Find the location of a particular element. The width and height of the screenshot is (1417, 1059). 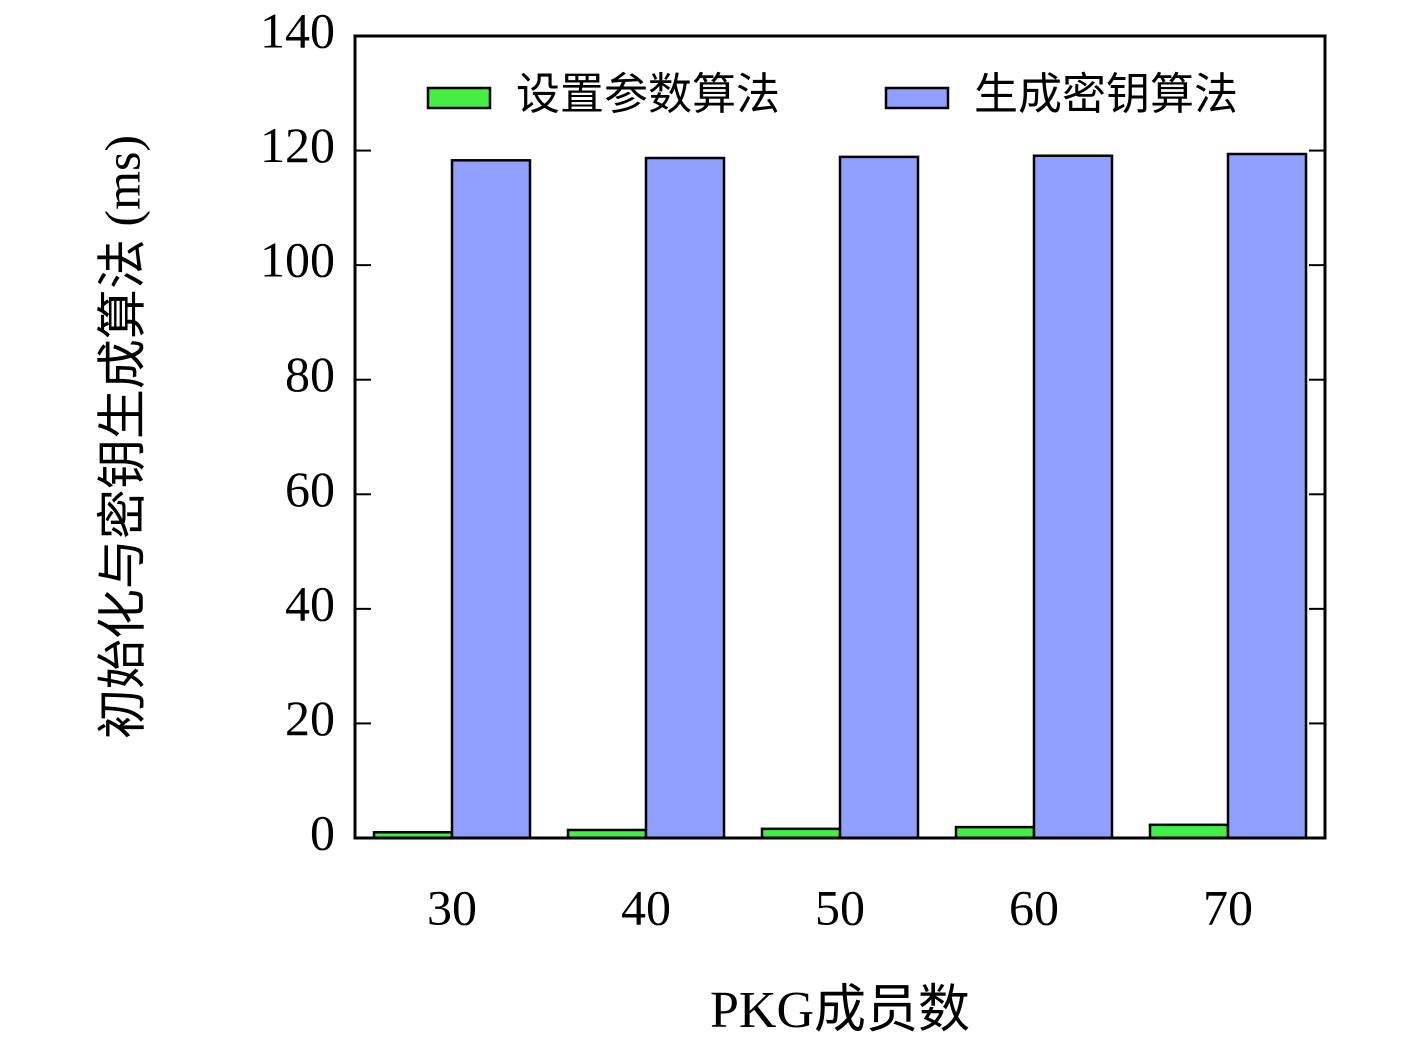

x-axis-title: PKG成员数 is located at coordinates (840, 1010).